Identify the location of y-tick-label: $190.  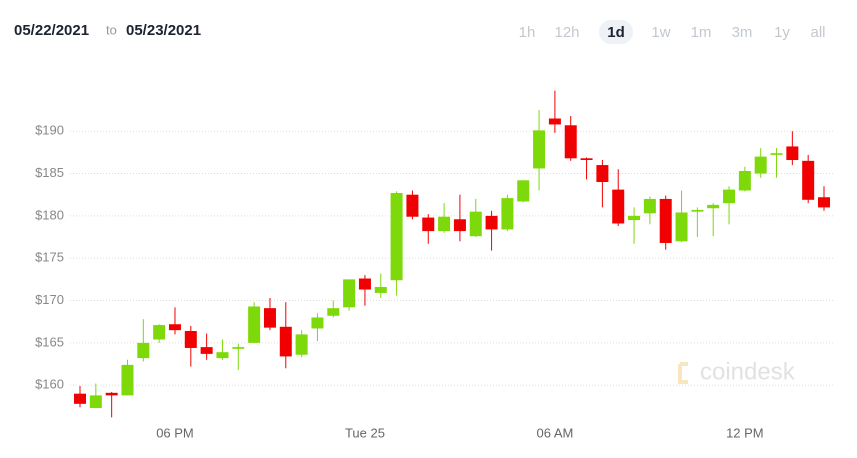
(49, 130).